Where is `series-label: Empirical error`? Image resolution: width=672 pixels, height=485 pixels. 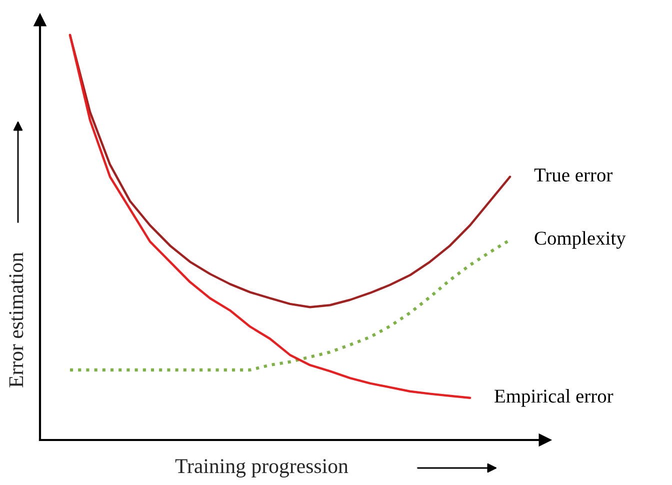
series-label: Empirical error is located at coordinates (554, 398).